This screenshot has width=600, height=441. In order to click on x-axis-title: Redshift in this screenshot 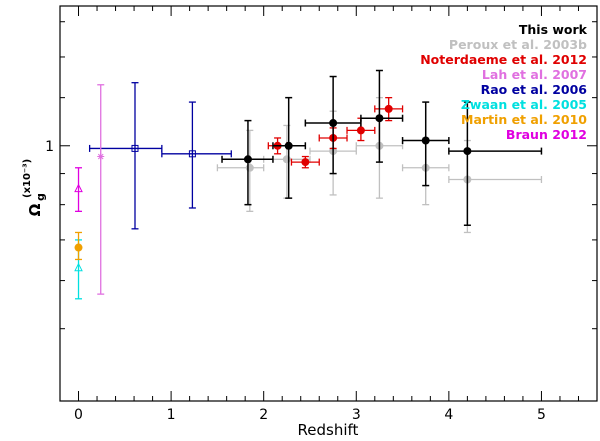, I will do `click(328, 430)`.